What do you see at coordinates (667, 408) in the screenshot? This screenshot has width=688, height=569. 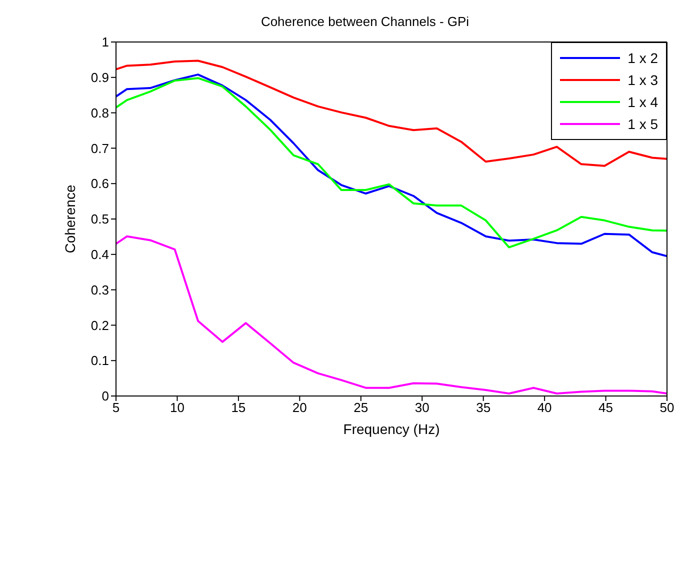 I see `x-tick-label: 50` at bounding box center [667, 408].